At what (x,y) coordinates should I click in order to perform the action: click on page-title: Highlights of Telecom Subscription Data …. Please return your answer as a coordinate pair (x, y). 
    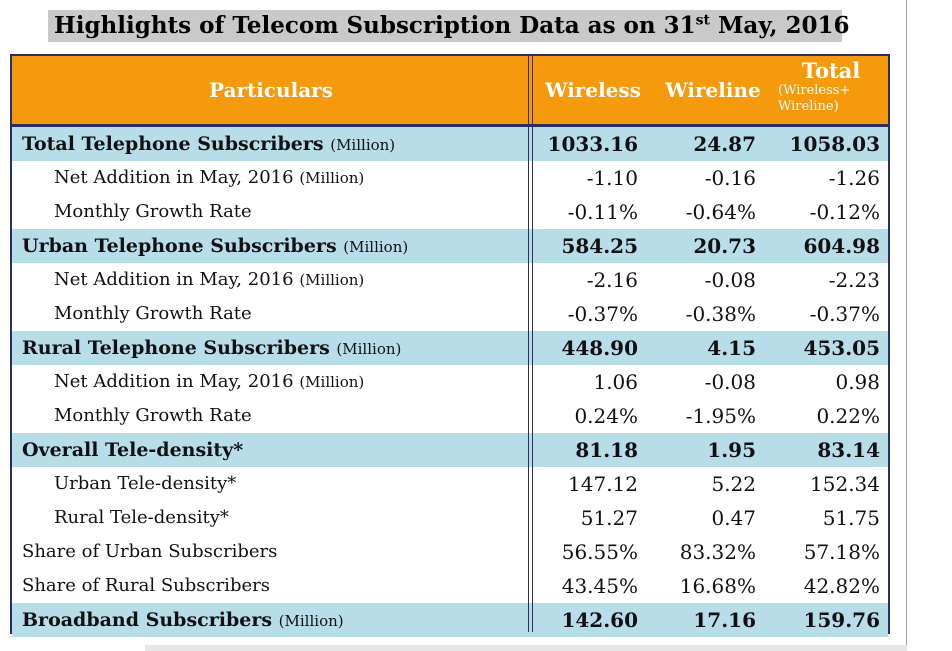
    Looking at the image, I should click on (449, 26).